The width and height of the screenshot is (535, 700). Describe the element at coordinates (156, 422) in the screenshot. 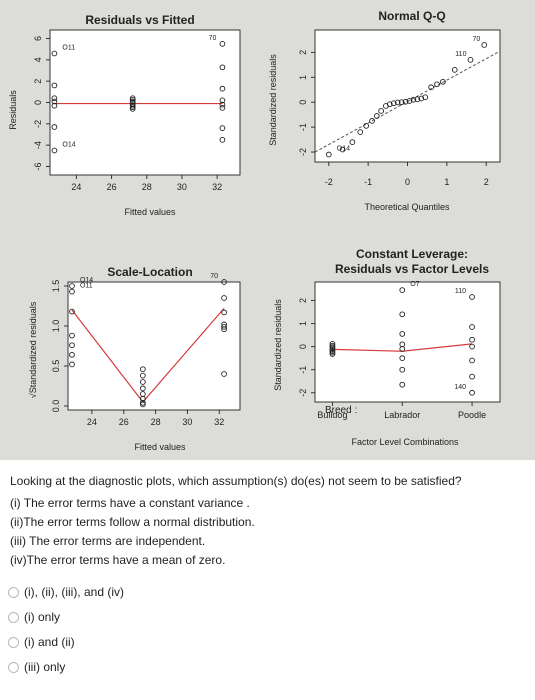

I see `x-tick-label: 28` at that location.